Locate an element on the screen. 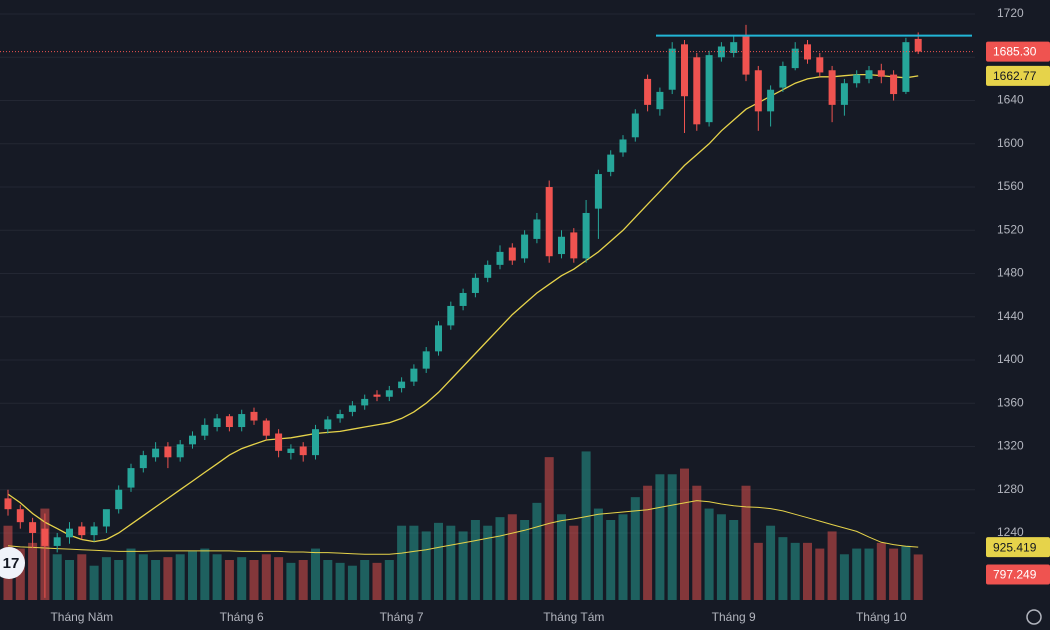 The image size is (1050, 630). settings-icon is located at coordinates (1034, 617).